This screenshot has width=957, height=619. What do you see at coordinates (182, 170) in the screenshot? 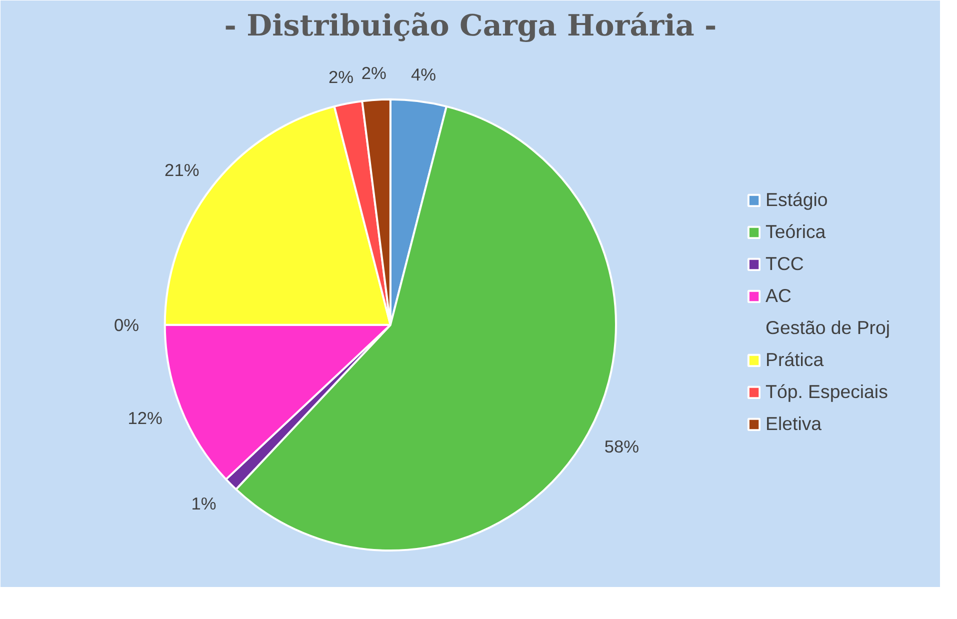
I see `data-label: 21%` at bounding box center [182, 170].